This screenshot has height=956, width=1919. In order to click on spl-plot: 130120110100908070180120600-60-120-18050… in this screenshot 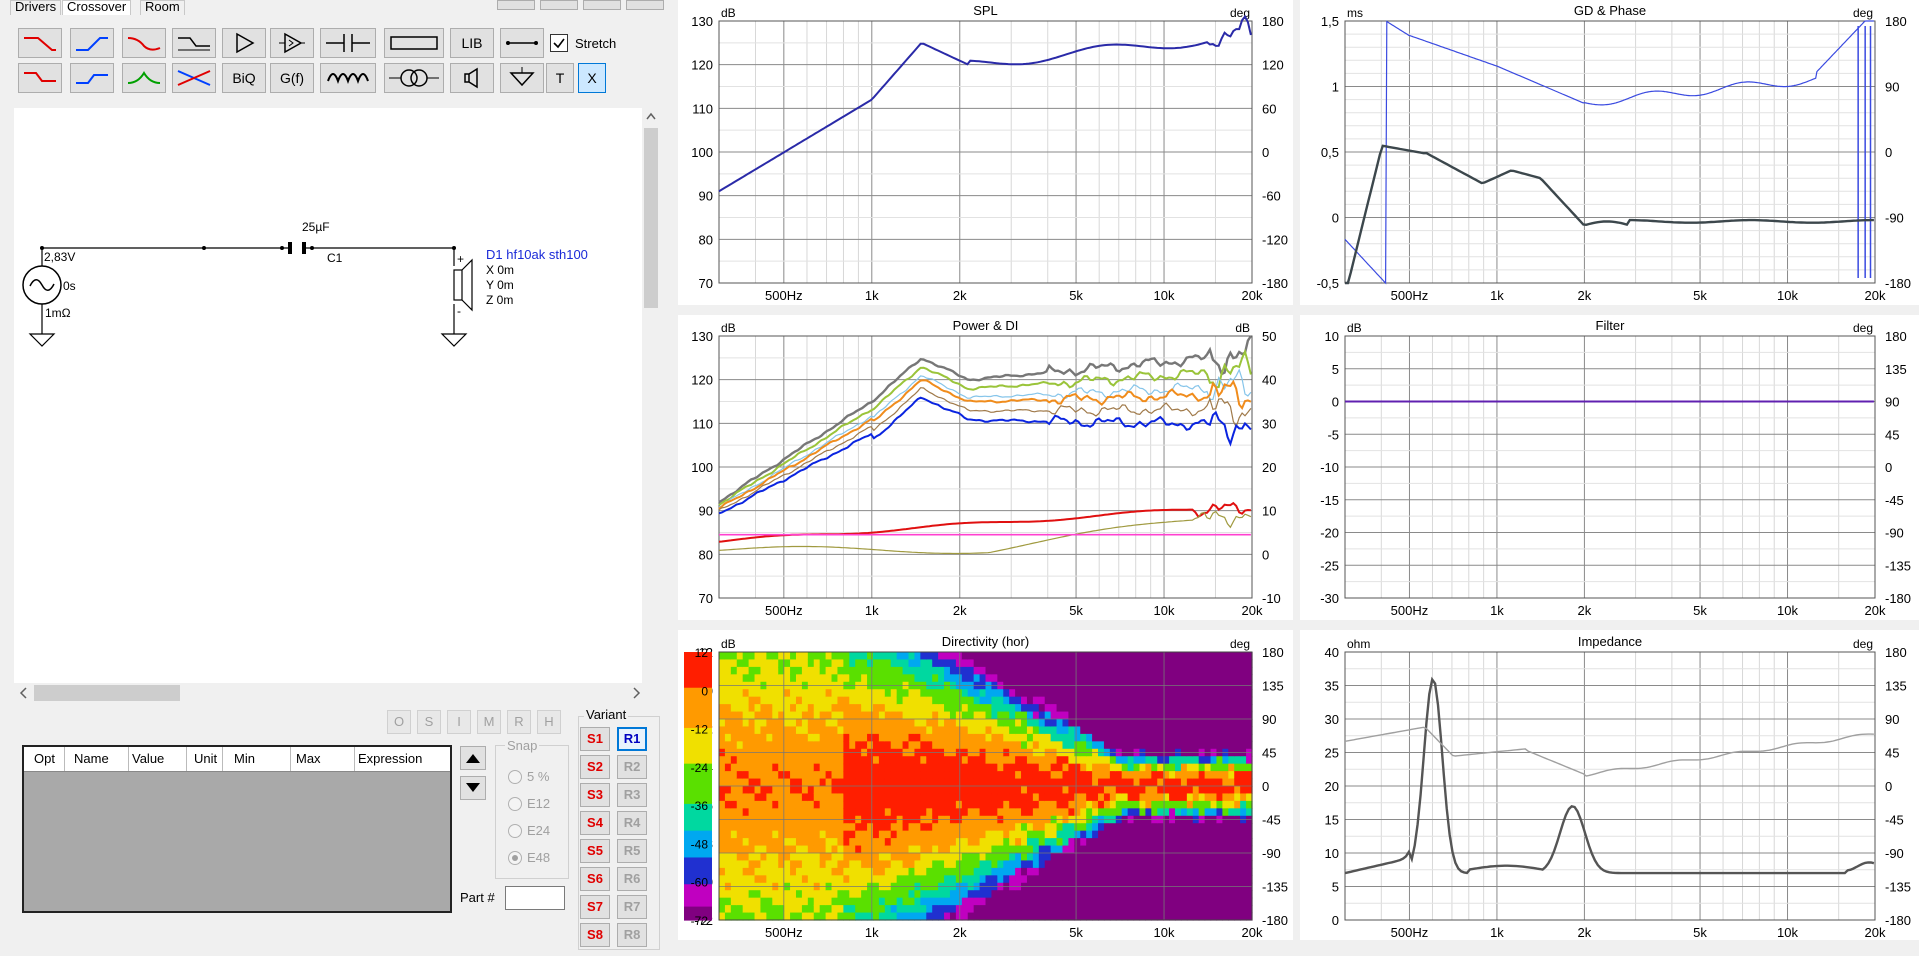, I will do `click(985, 152)`.